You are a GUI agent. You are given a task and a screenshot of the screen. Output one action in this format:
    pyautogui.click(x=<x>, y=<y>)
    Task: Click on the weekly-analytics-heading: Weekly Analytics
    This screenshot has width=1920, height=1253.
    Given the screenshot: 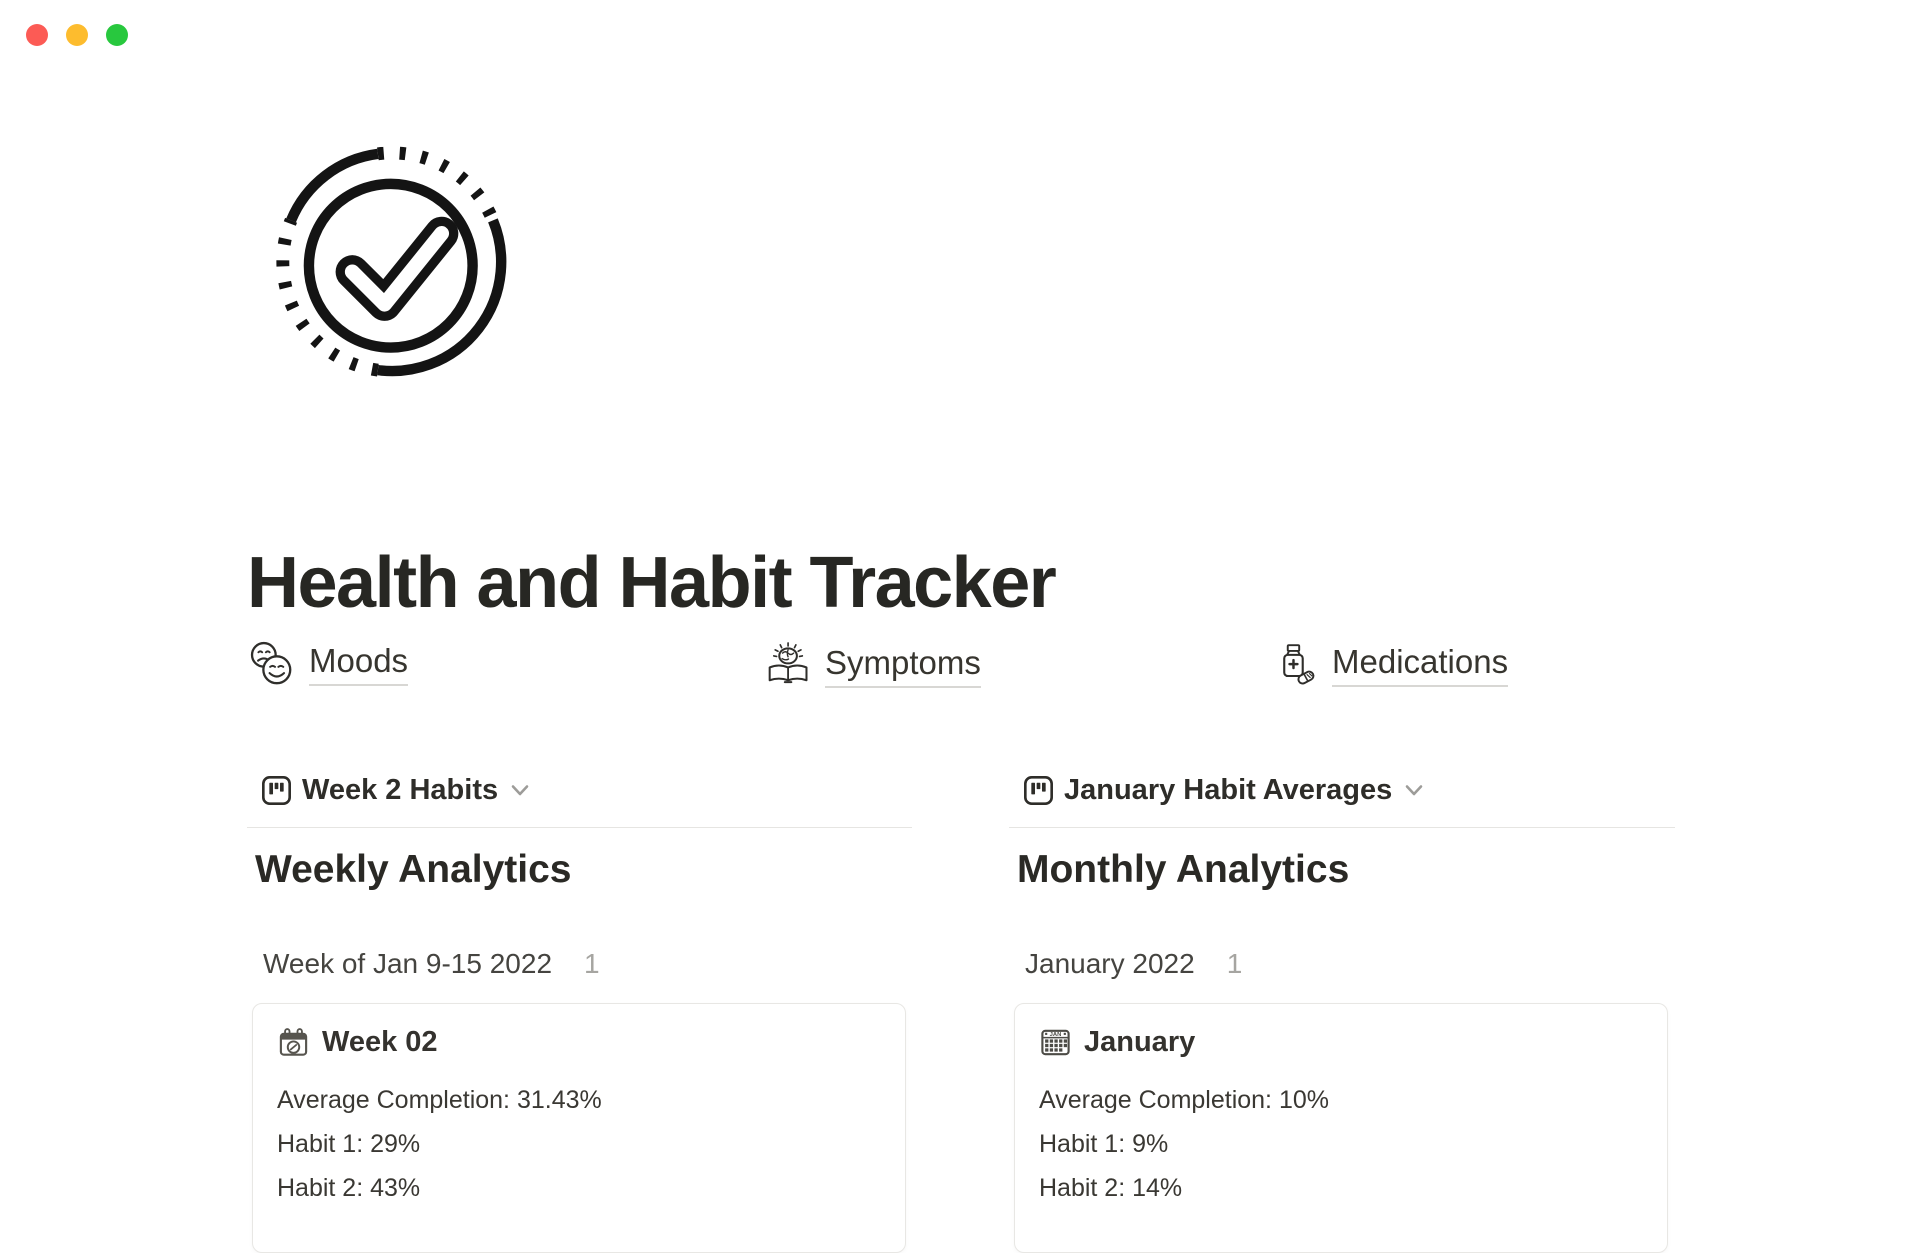 What is the action you would take?
    pyautogui.click(x=413, y=869)
    